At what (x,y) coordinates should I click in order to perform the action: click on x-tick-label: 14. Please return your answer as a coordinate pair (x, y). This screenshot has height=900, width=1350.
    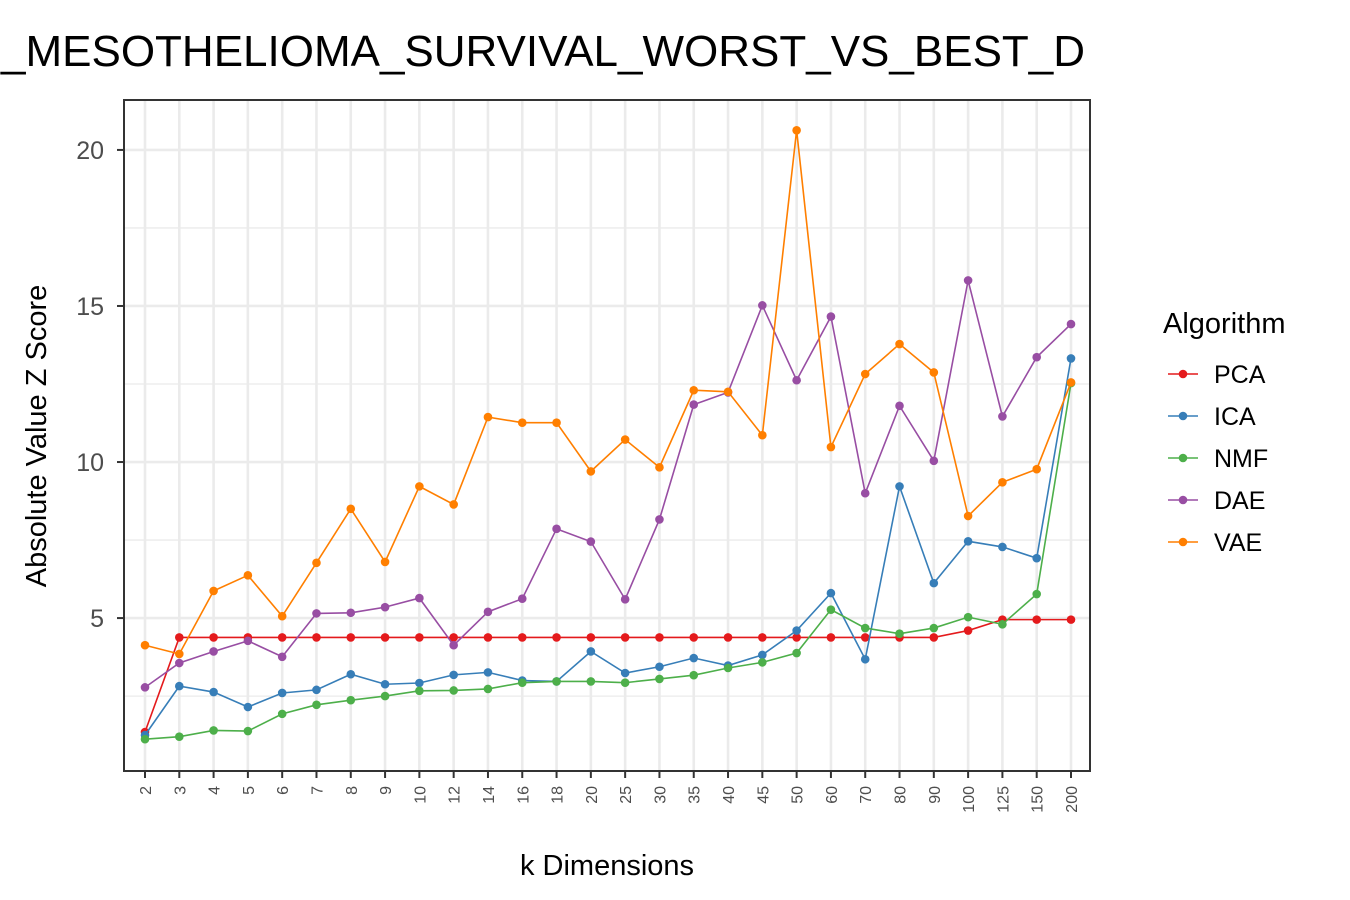
    Looking at the image, I should click on (489, 795).